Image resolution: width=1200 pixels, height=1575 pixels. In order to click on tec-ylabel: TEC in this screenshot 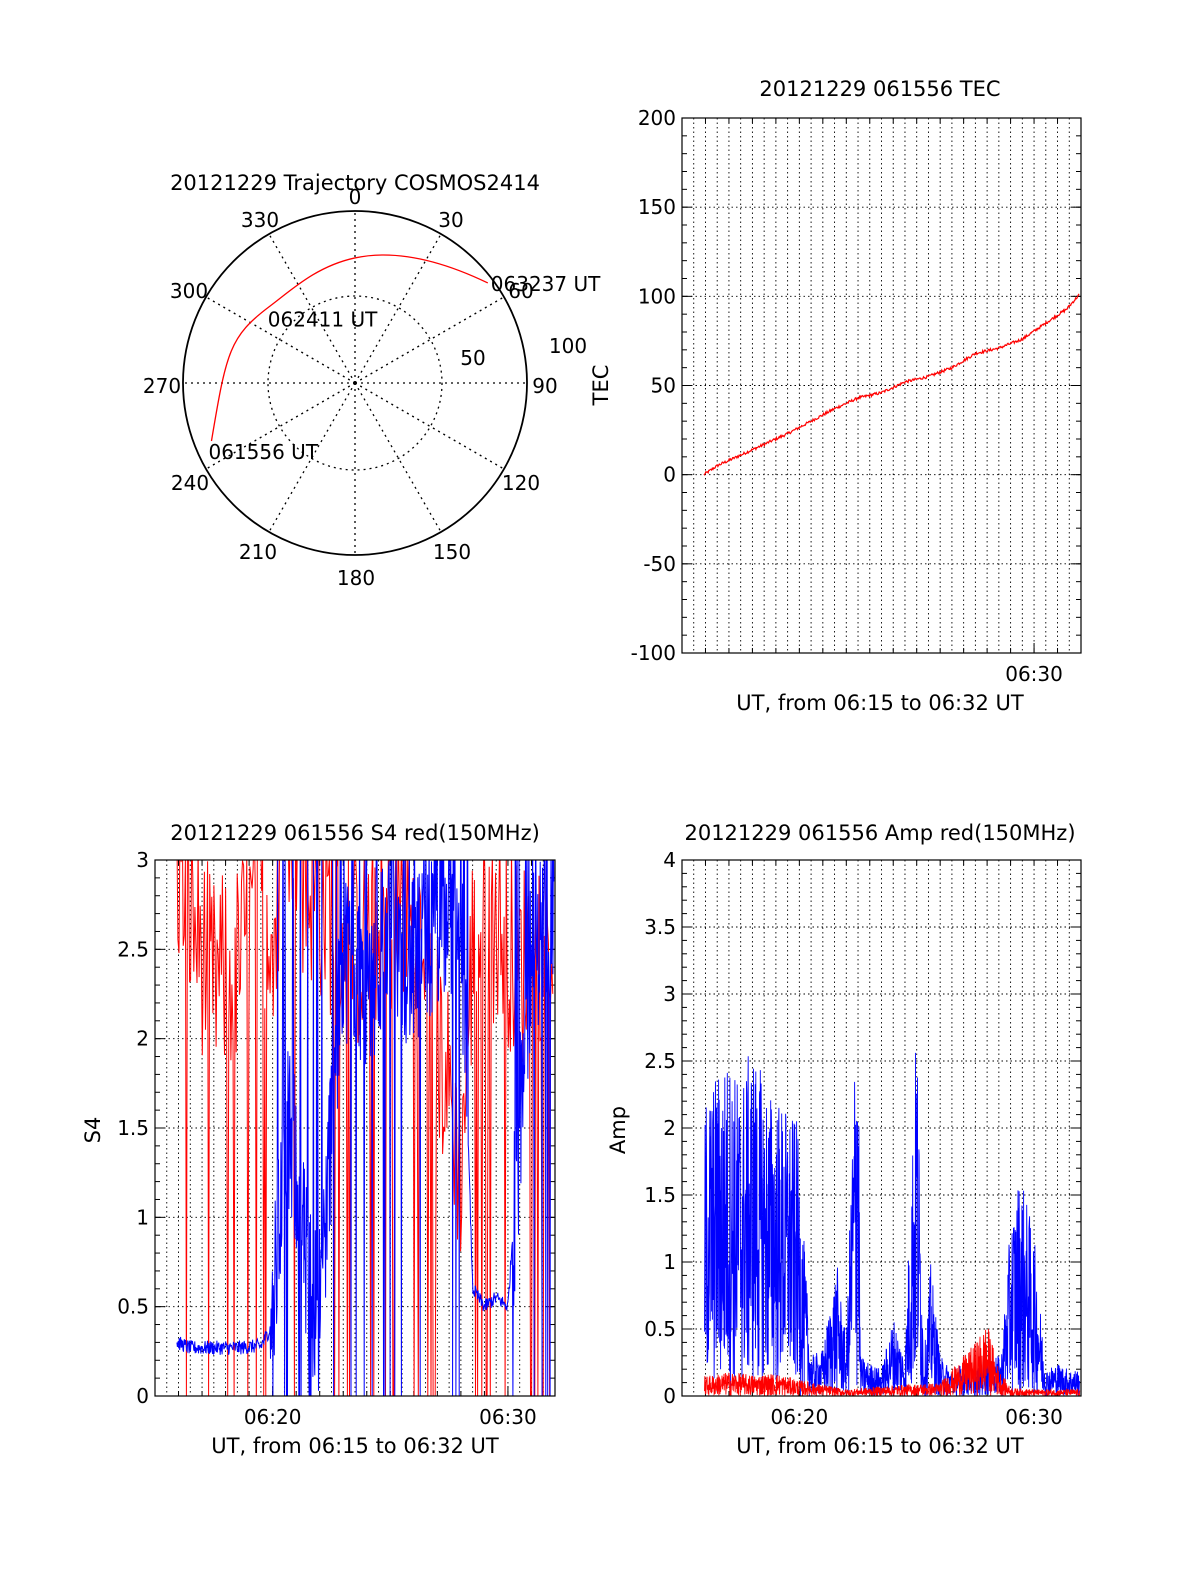, I will do `click(601, 386)`.